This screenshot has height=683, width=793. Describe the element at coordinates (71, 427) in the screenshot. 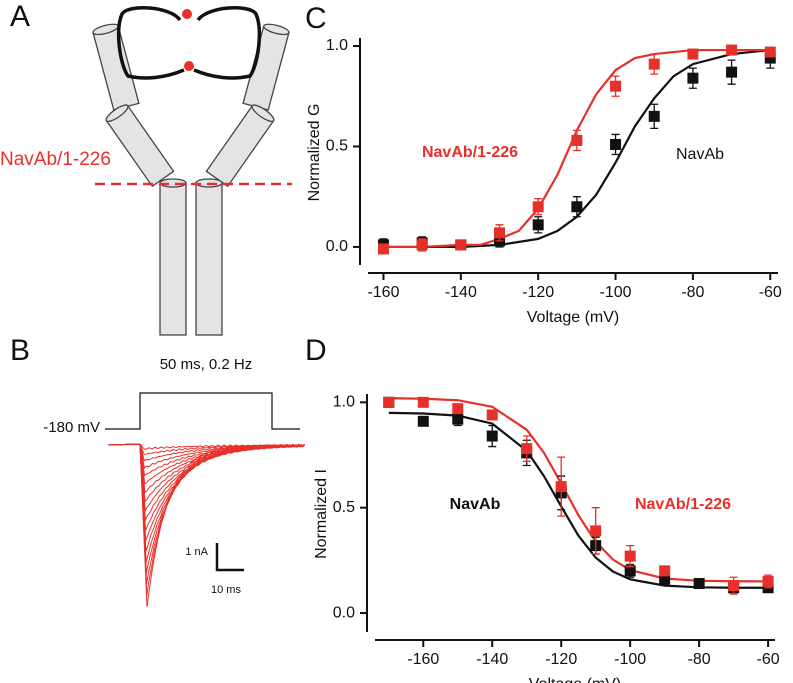

I see `holding-label: -180 mV` at that location.